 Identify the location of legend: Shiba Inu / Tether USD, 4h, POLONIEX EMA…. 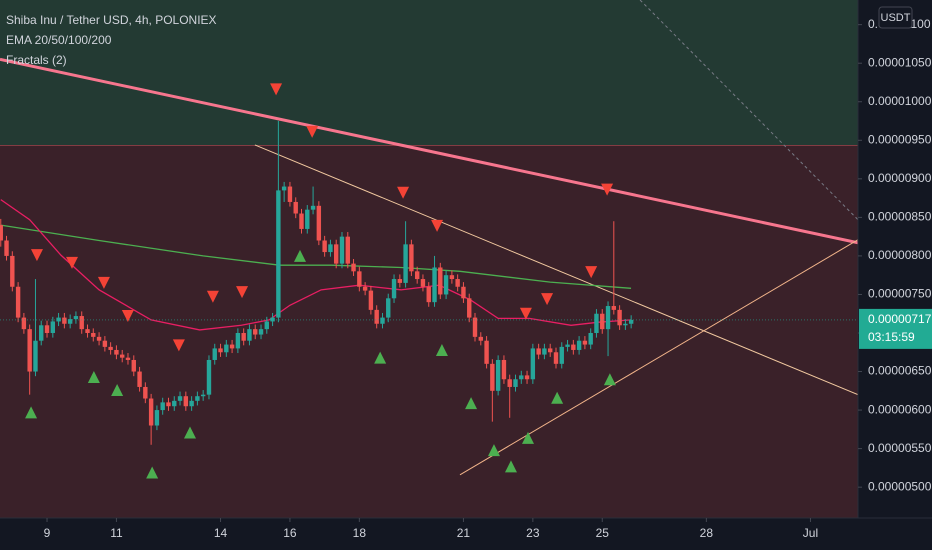
(111, 40).